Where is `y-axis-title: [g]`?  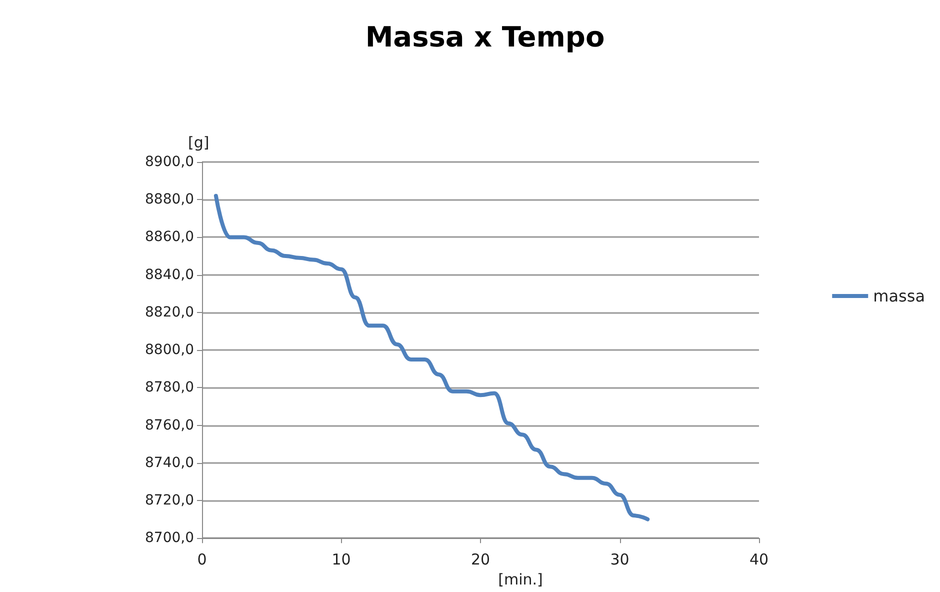
y-axis-title: [g] is located at coordinates (199, 143).